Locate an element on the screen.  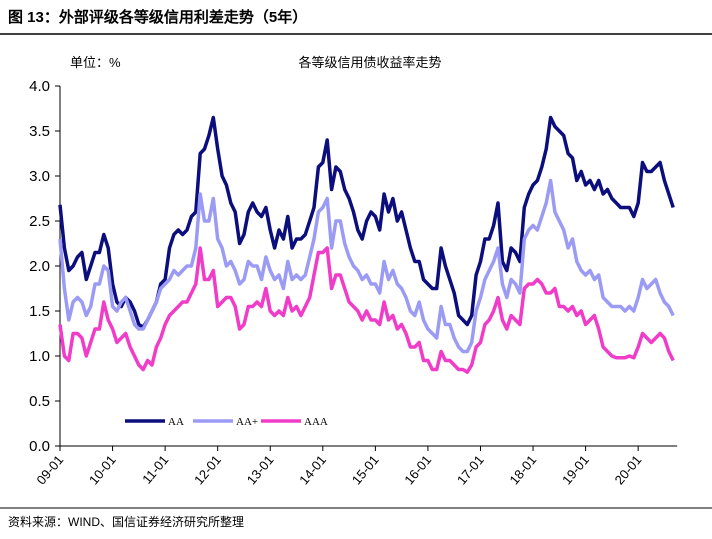
x-tick-label: 14-01 is located at coordinates (312, 469).